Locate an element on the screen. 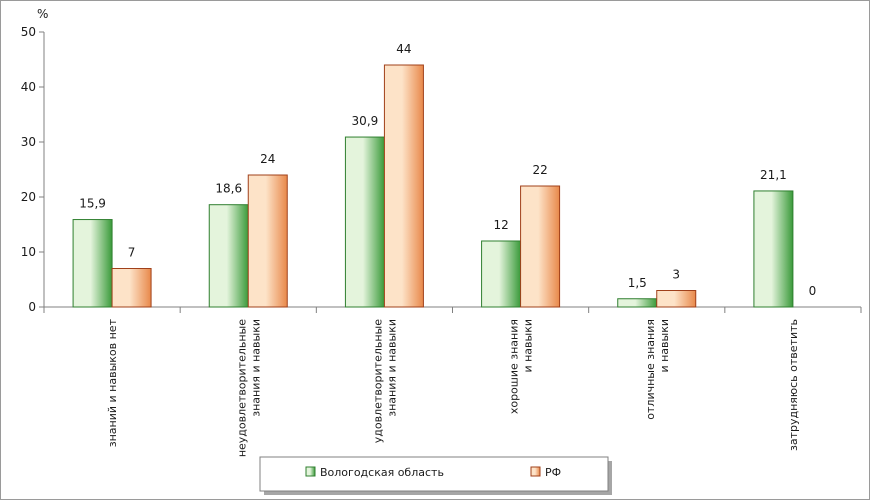 The height and width of the screenshot is (502, 872). data-label: 3 is located at coordinates (676, 275).